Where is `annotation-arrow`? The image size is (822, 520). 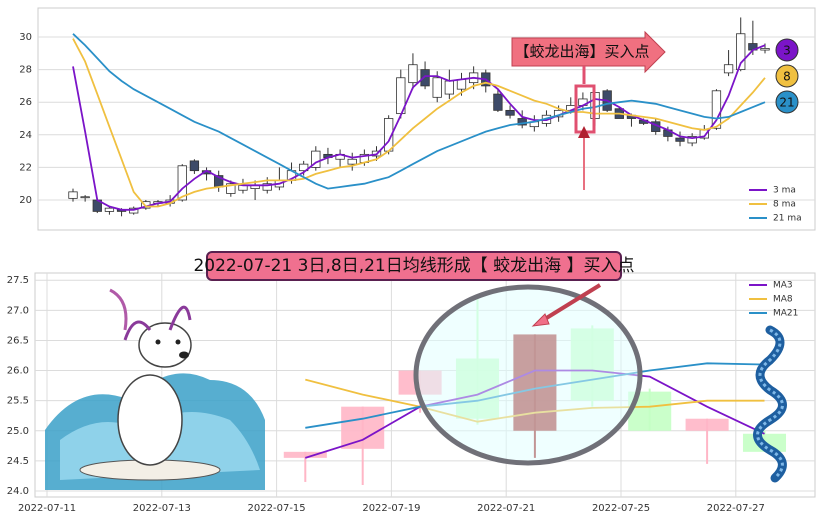 annotation-arrow is located at coordinates (570, 303).